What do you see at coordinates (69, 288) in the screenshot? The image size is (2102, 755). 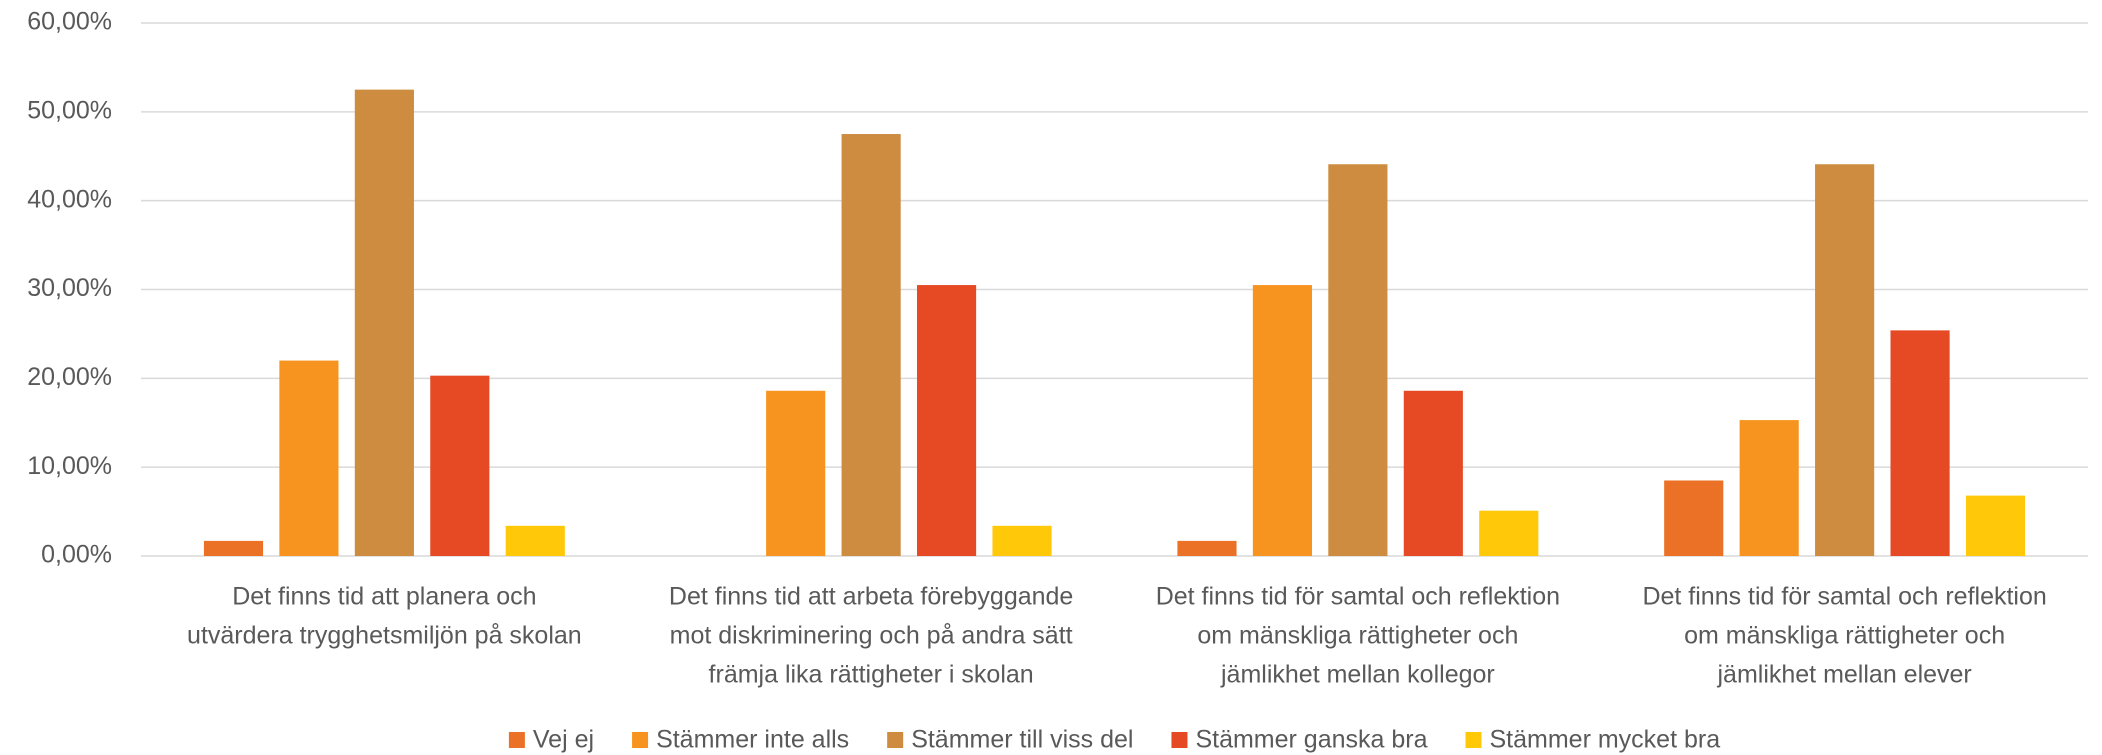 I see `y-tick-label: 30,00%` at bounding box center [69, 288].